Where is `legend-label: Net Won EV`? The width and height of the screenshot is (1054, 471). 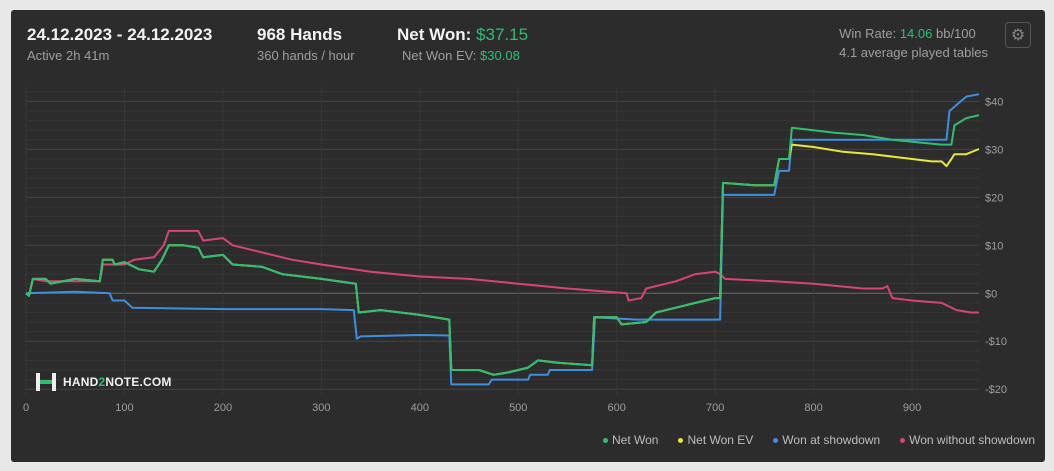
legend-label: Net Won EV is located at coordinates (720, 440).